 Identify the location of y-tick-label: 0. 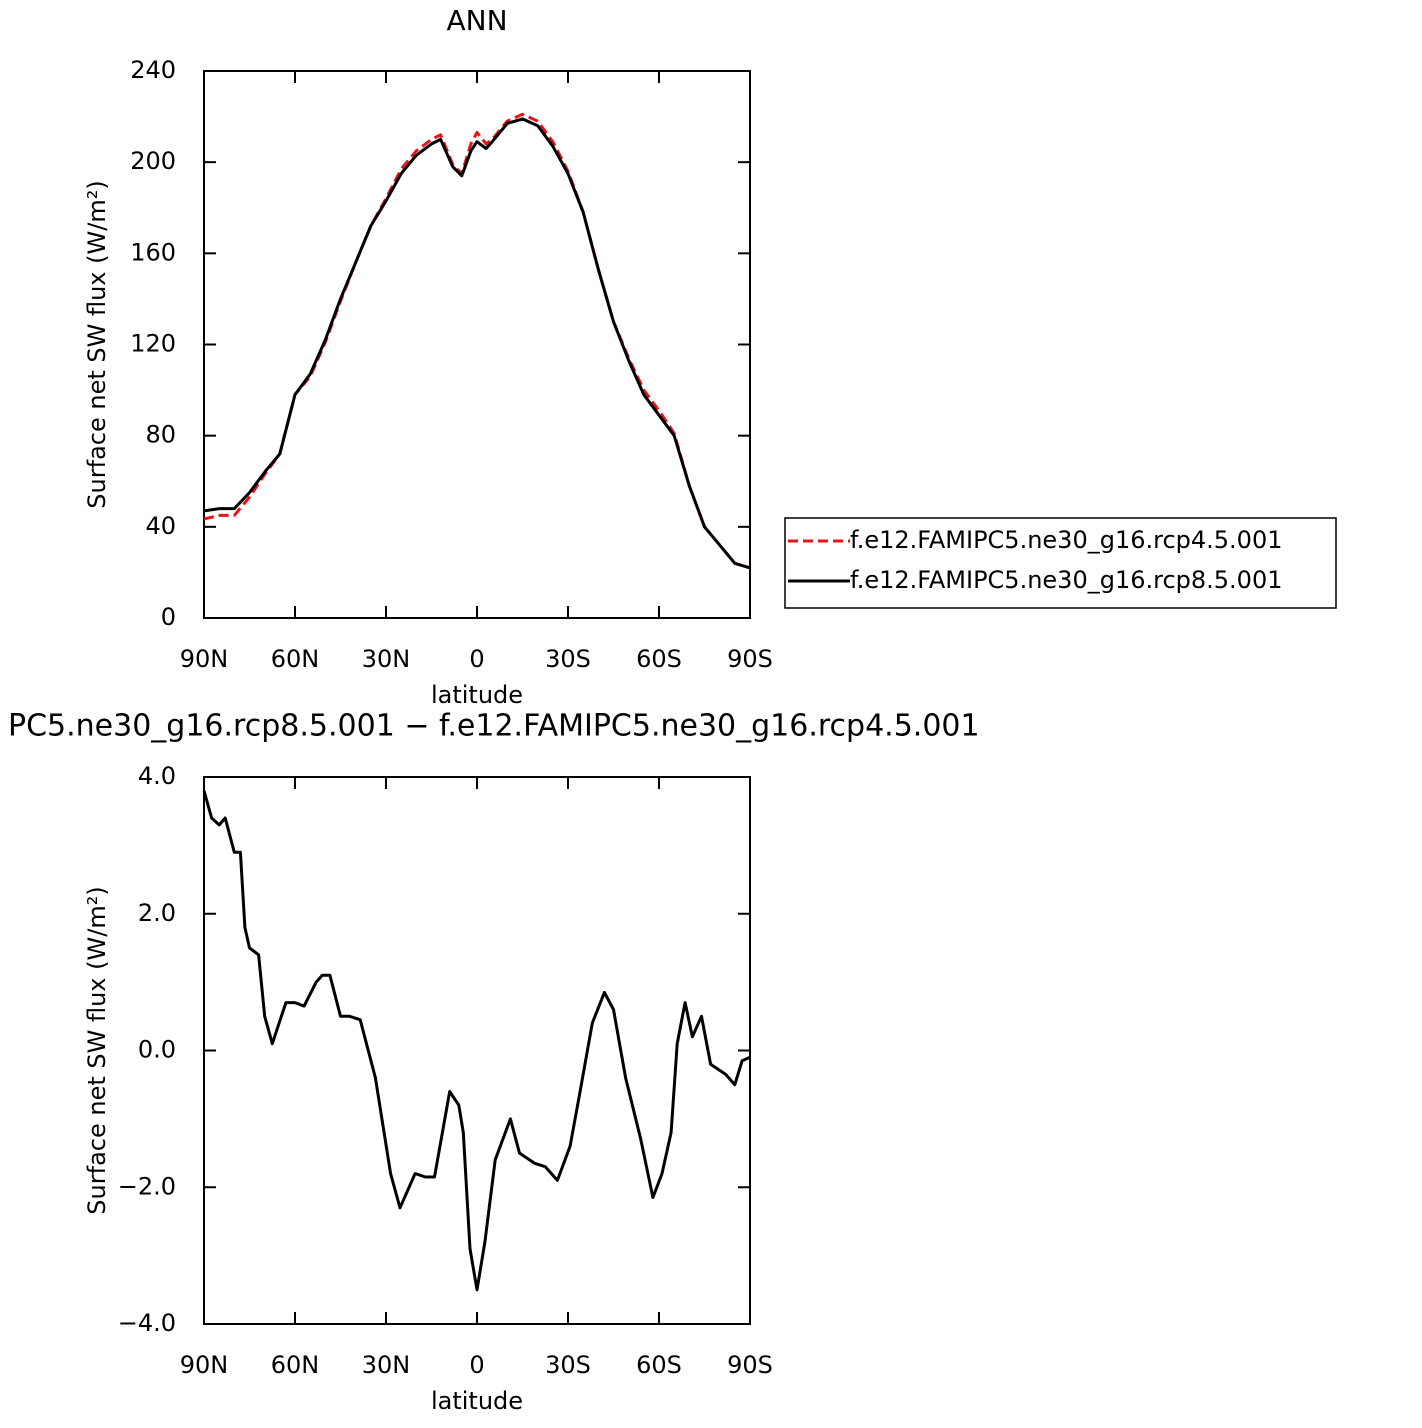
(168, 617).